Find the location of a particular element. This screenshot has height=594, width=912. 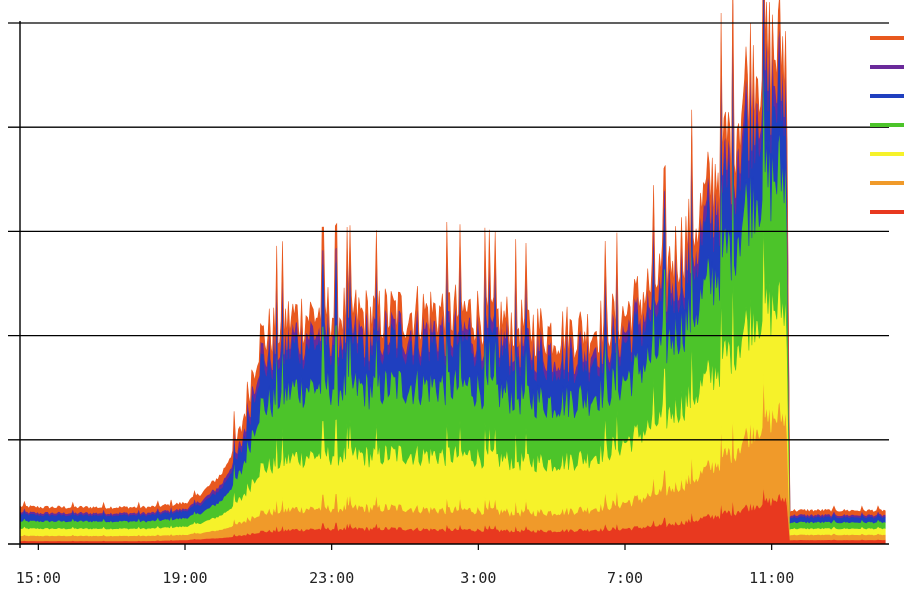

x-tick-label: 3:00 is located at coordinates (478, 578).